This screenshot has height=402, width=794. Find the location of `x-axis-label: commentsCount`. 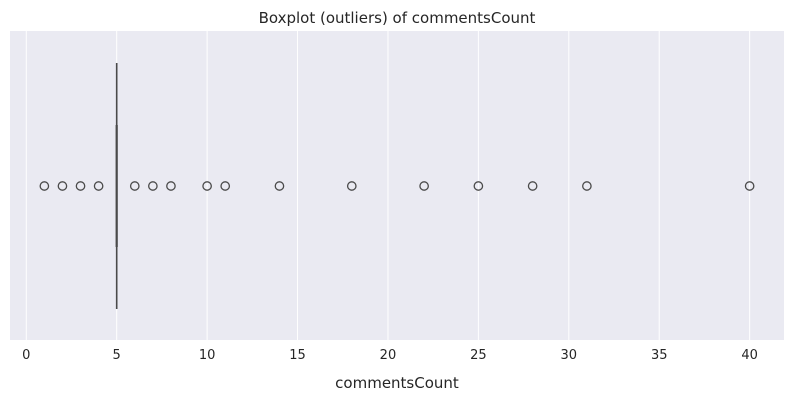

x-axis-label: commentsCount is located at coordinates (397, 383).